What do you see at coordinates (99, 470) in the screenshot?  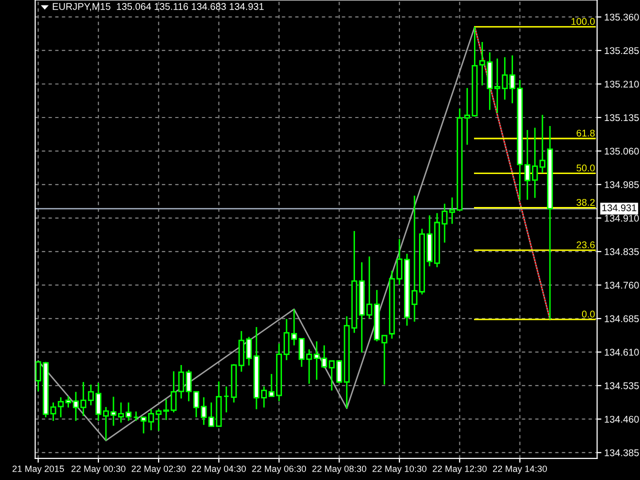 I see `x-tick-label: 22 May 00:30` at bounding box center [99, 470].